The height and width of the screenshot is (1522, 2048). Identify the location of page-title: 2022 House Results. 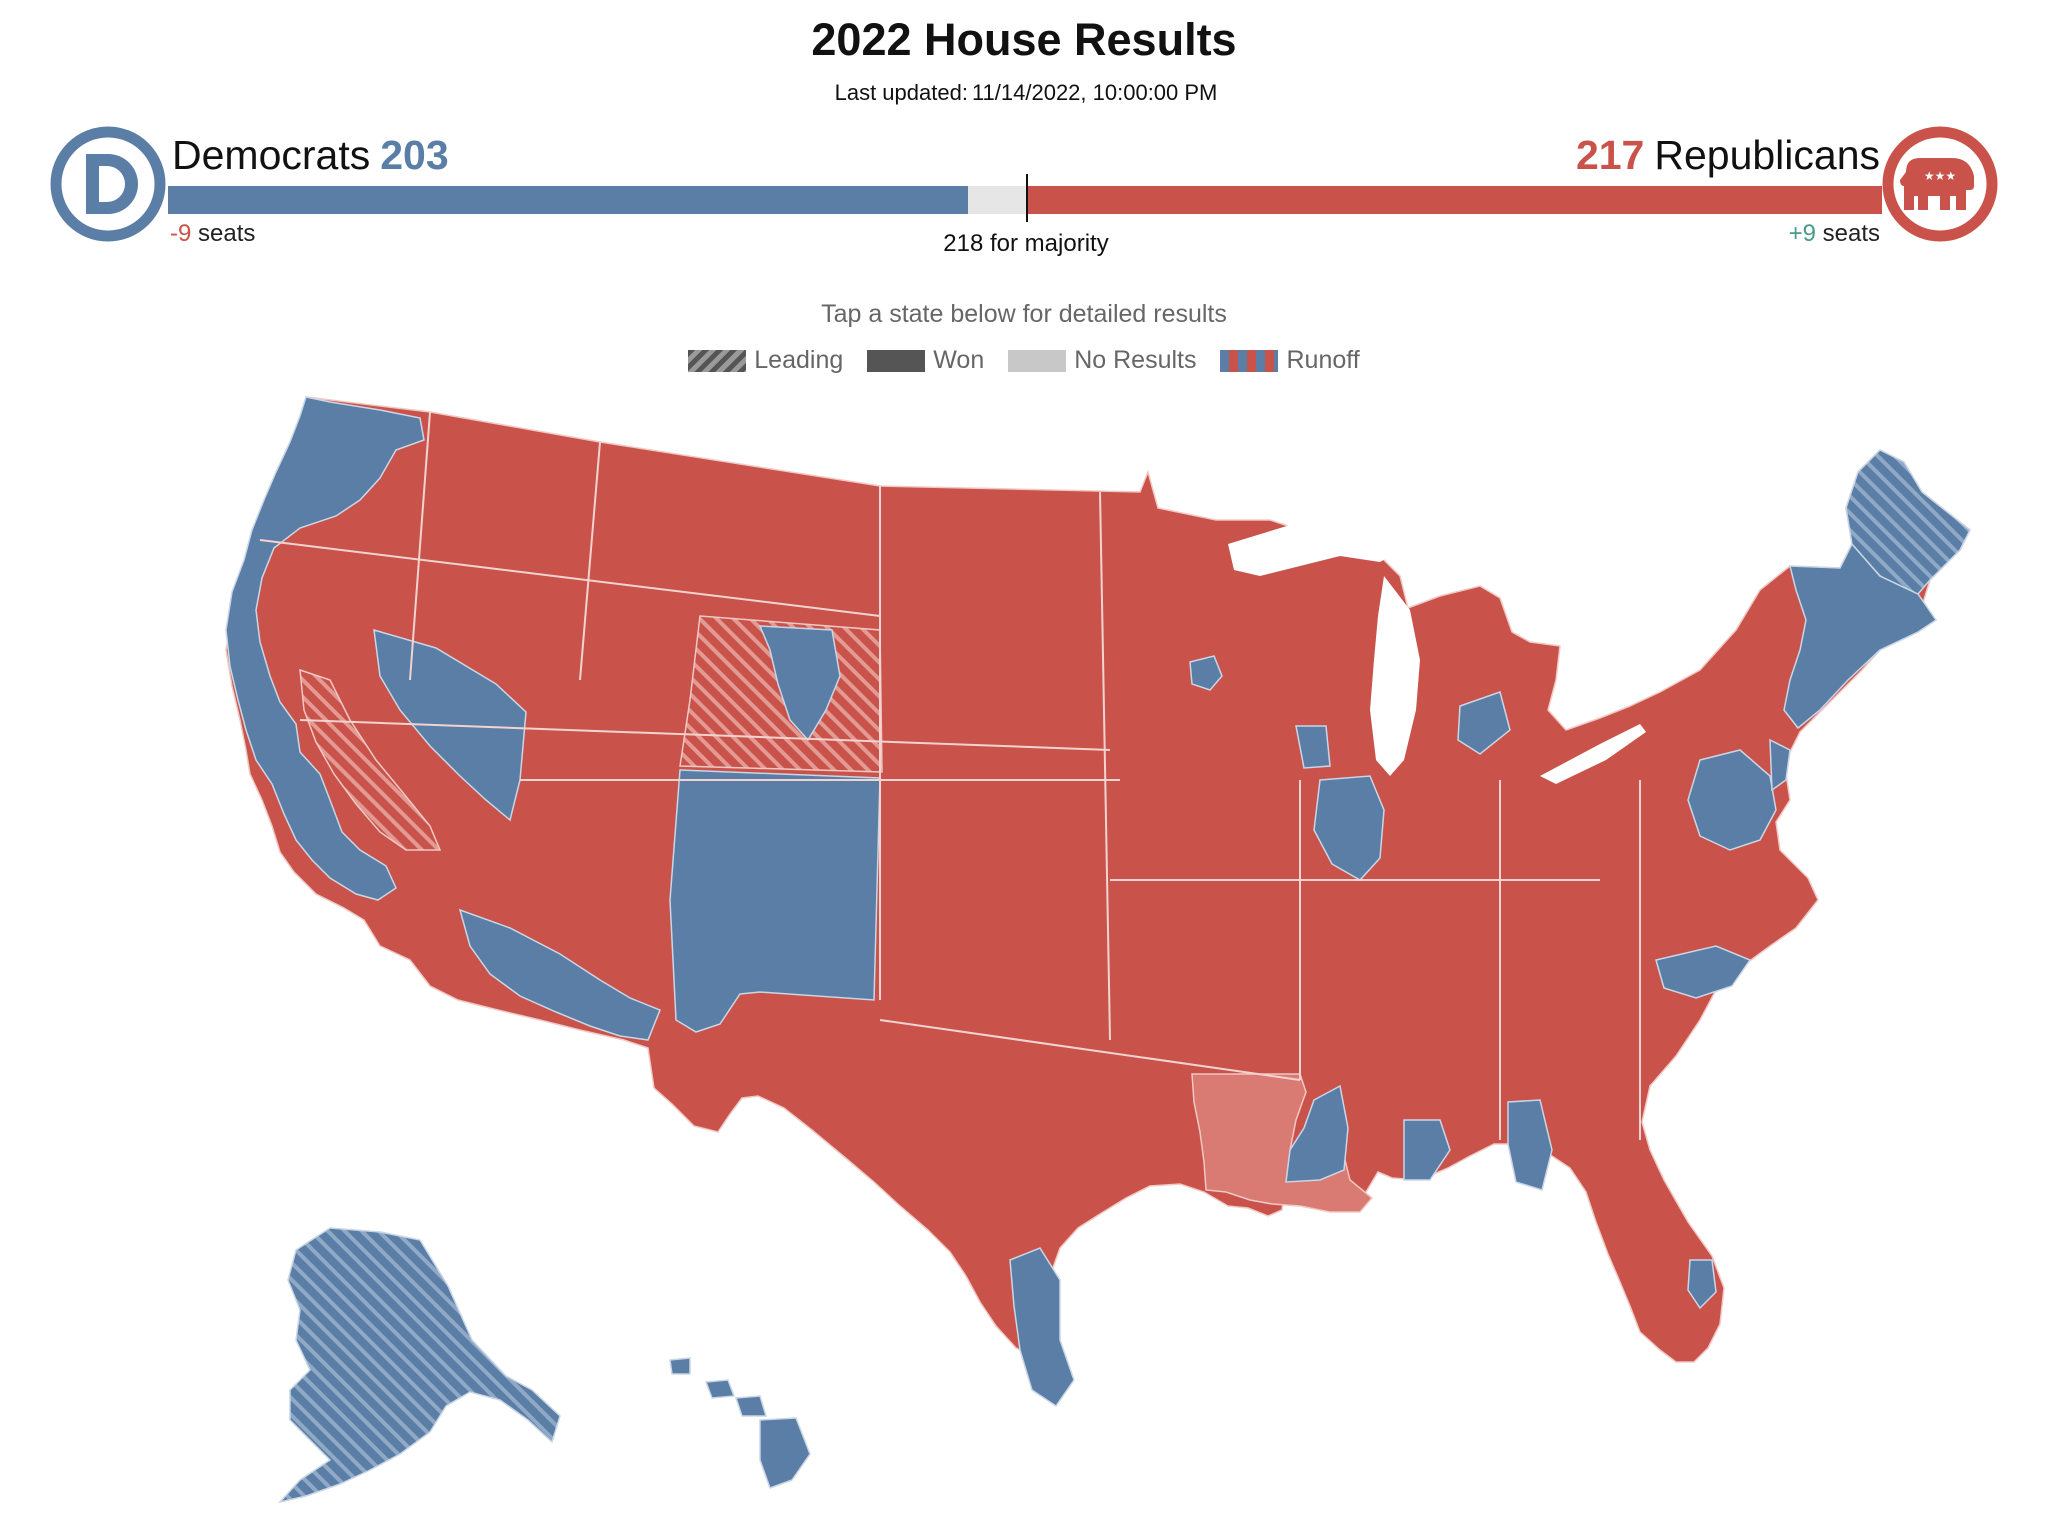
(1024, 39).